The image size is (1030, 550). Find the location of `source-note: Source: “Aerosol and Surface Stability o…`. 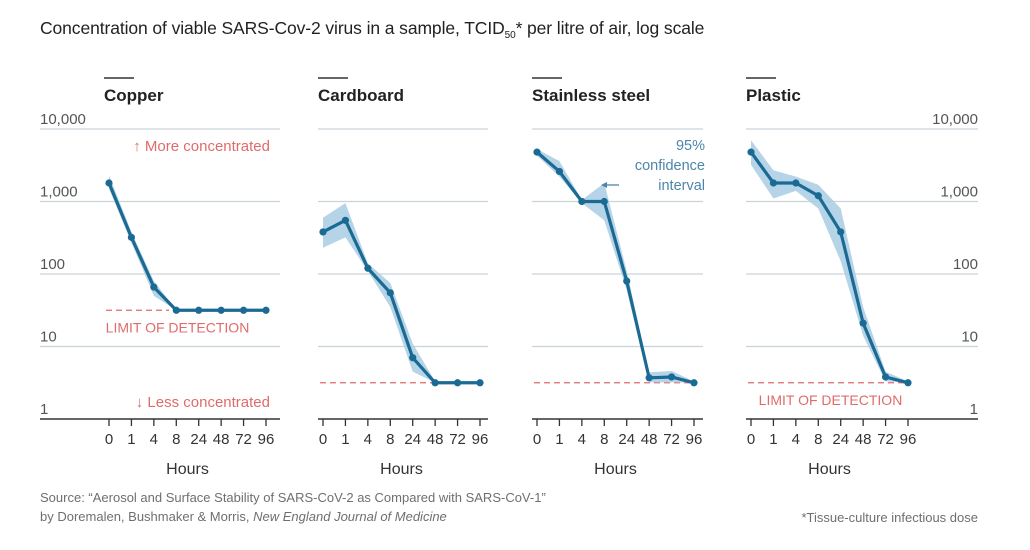

source-note: Source: “Aerosol and Surface Stability o… is located at coordinates (293, 507).